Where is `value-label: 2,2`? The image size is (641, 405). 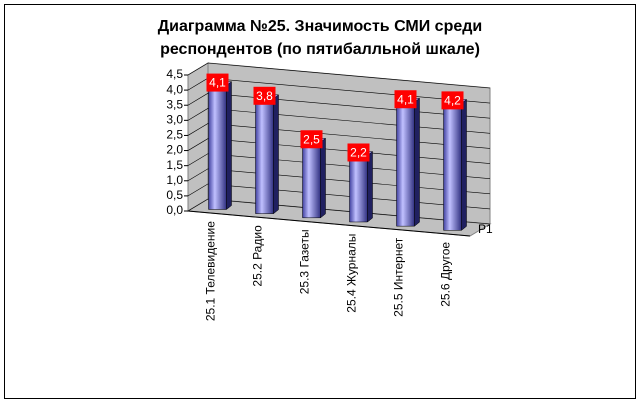
value-label: 2,2 is located at coordinates (358, 153).